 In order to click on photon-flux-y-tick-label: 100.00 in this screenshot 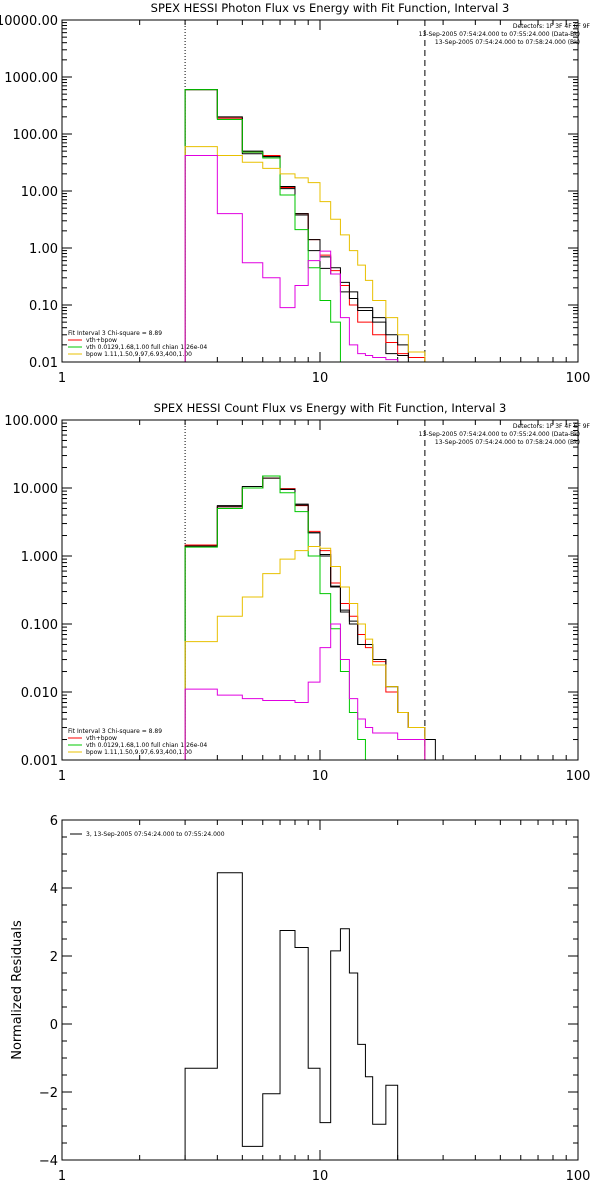, I will do `click(36, 135)`.